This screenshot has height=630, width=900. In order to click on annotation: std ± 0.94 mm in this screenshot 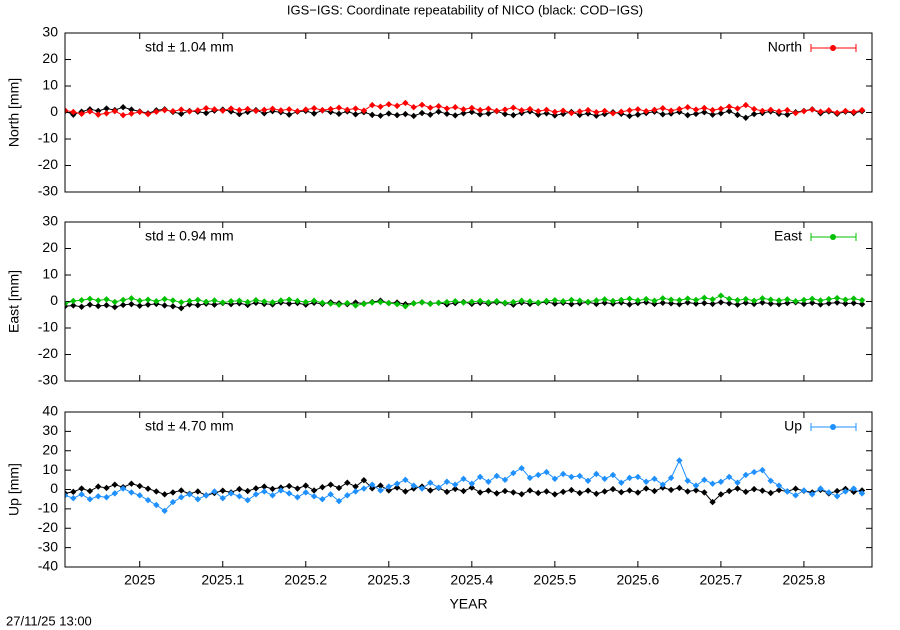, I will do `click(189, 236)`.